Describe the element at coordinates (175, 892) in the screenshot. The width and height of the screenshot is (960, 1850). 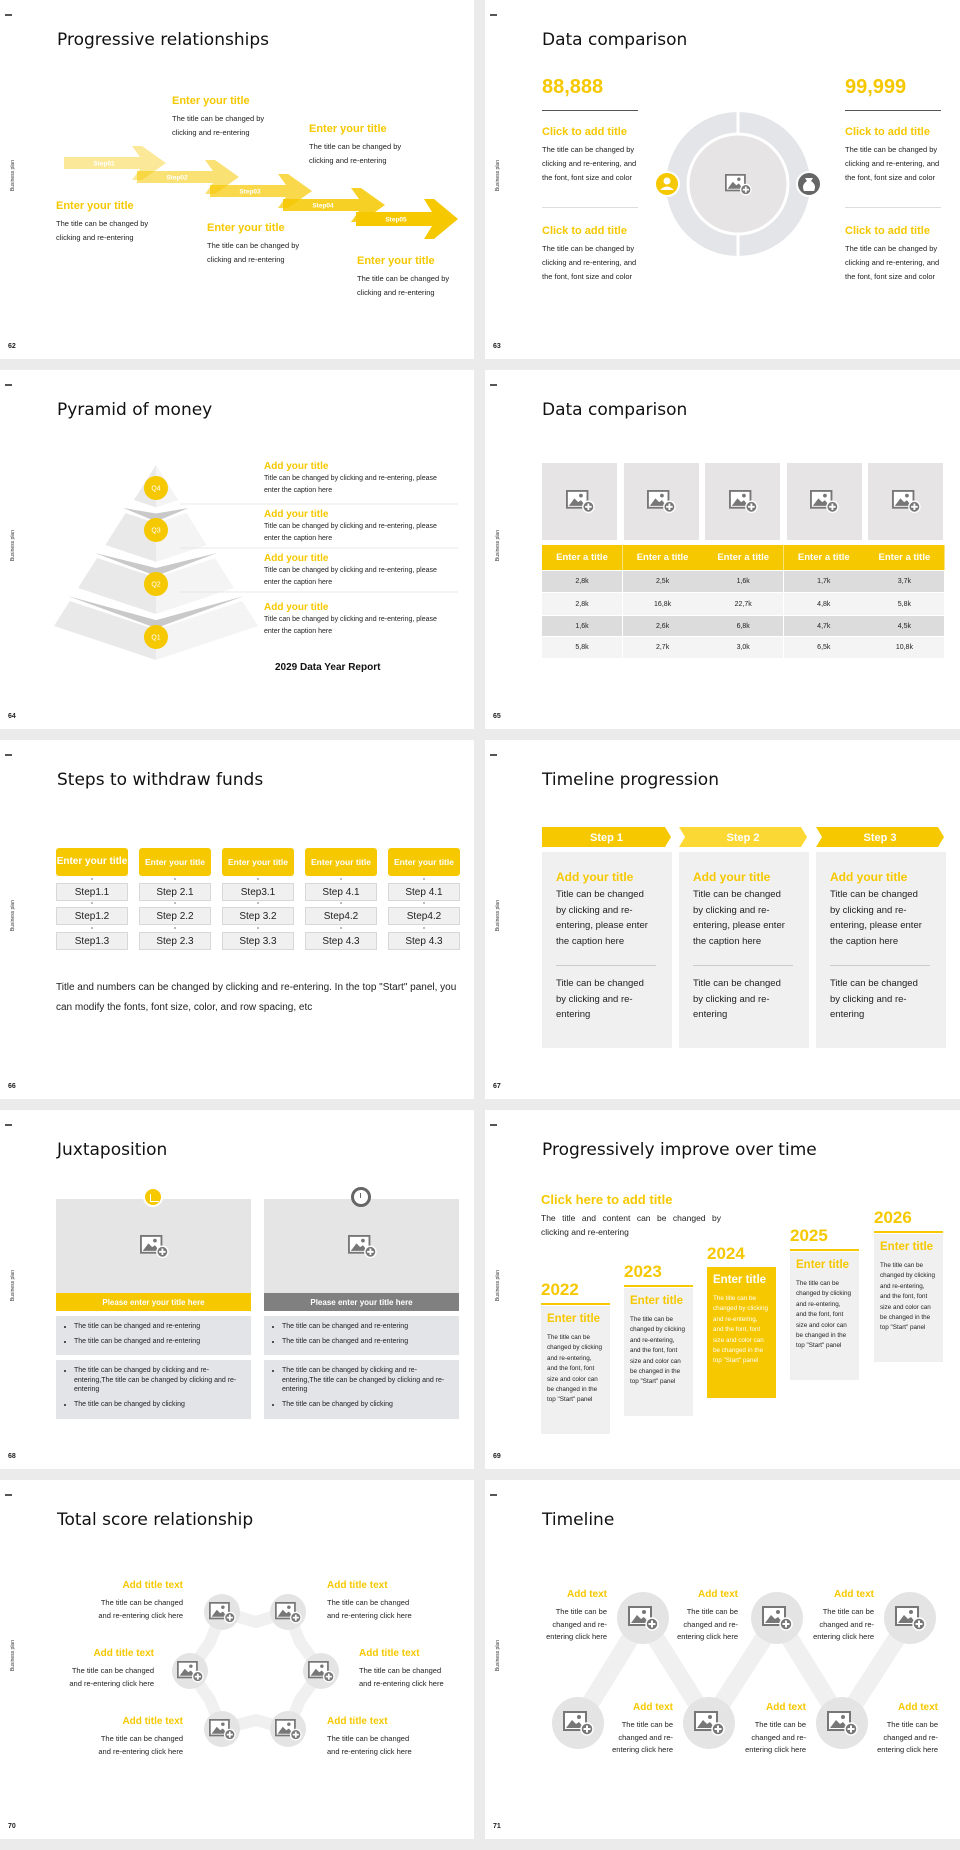
I see `step-box: Step 2.1` at that location.